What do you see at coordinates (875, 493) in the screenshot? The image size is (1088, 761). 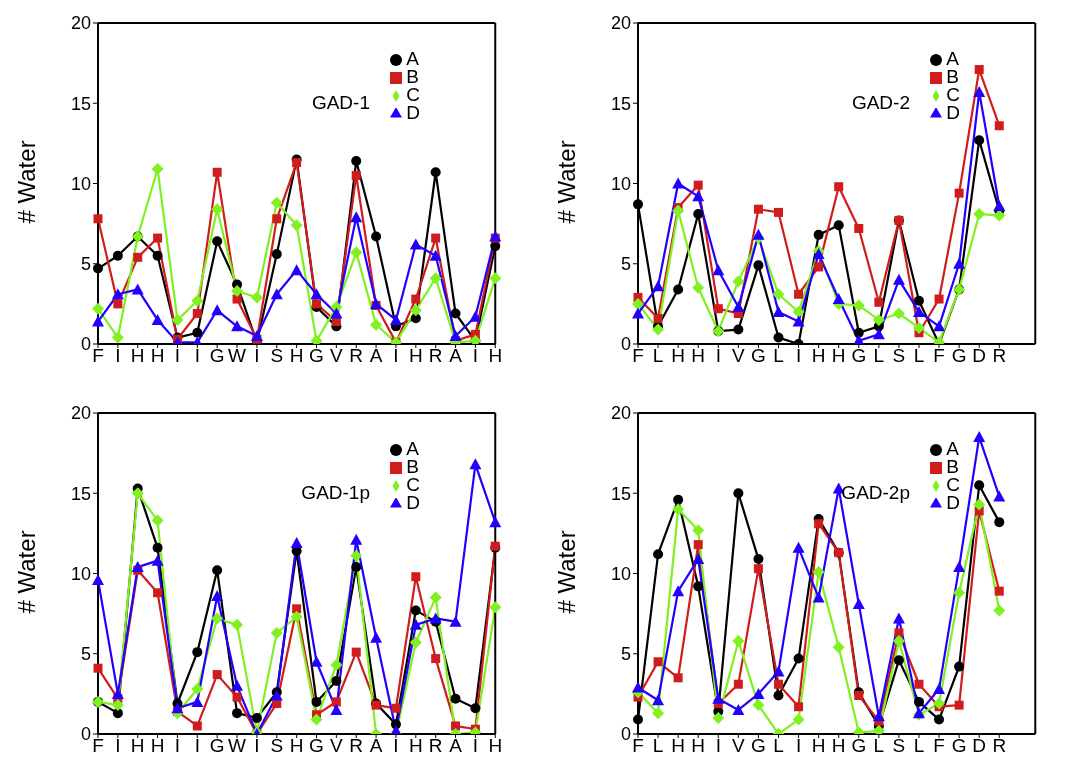 I see `text: GAD-2p` at bounding box center [875, 493].